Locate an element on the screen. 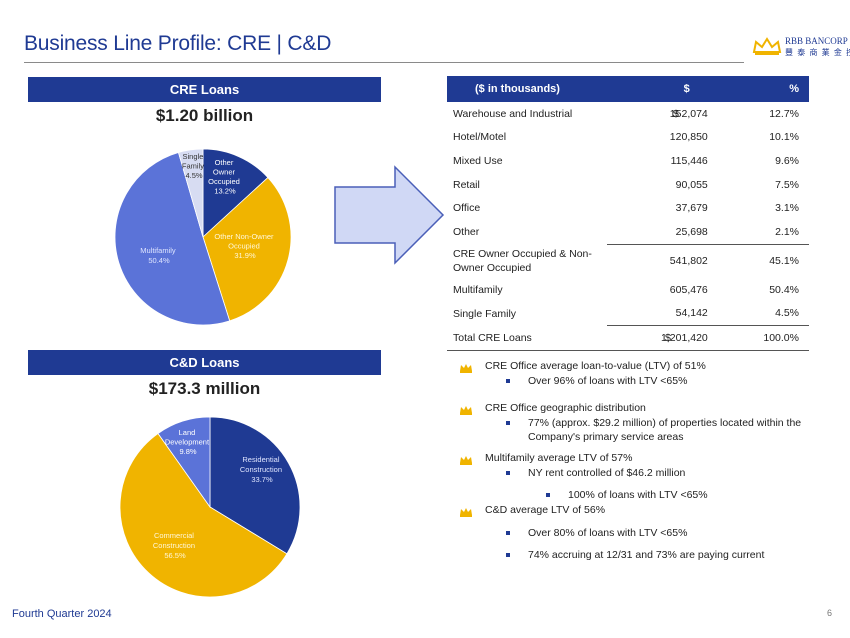 Image resolution: width=850 pixels, height=638 pixels. col-header-category: ($ in thousands) is located at coordinates (527, 89).